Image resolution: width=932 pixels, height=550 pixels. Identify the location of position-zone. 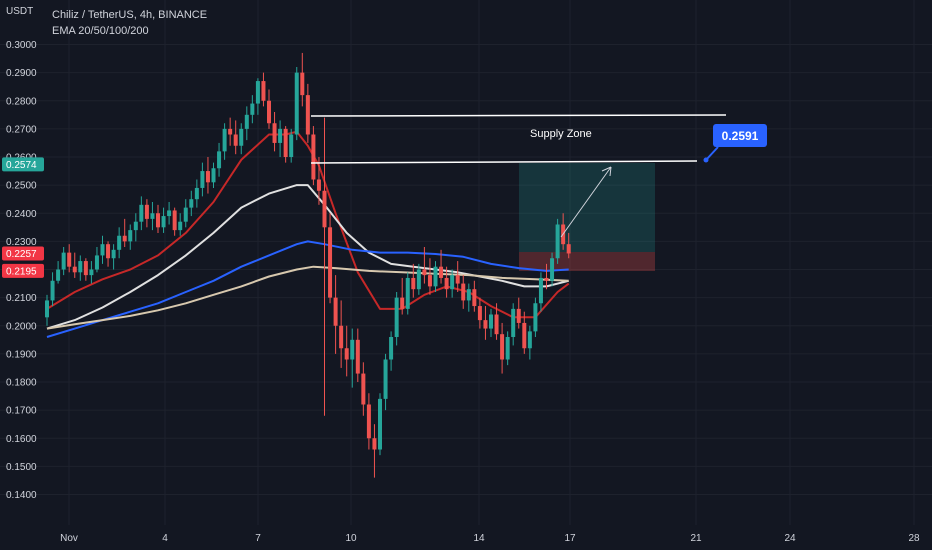
(587, 217).